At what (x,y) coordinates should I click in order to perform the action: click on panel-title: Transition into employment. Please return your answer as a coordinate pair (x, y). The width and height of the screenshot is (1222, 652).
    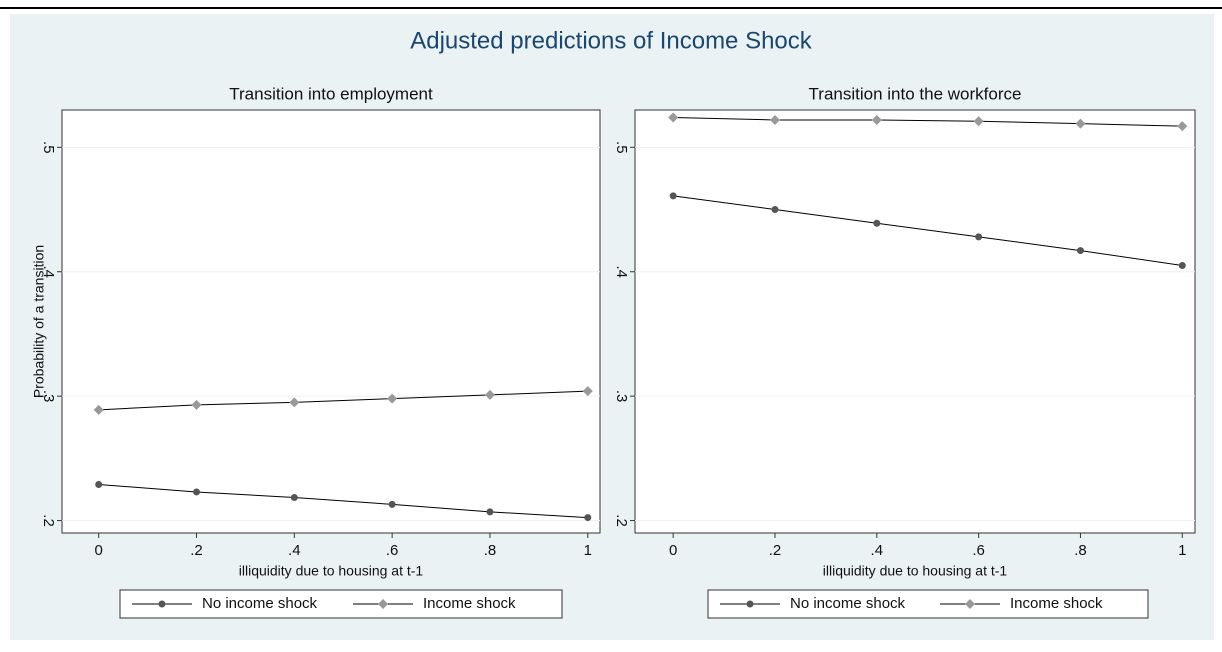
    Looking at the image, I should click on (331, 93).